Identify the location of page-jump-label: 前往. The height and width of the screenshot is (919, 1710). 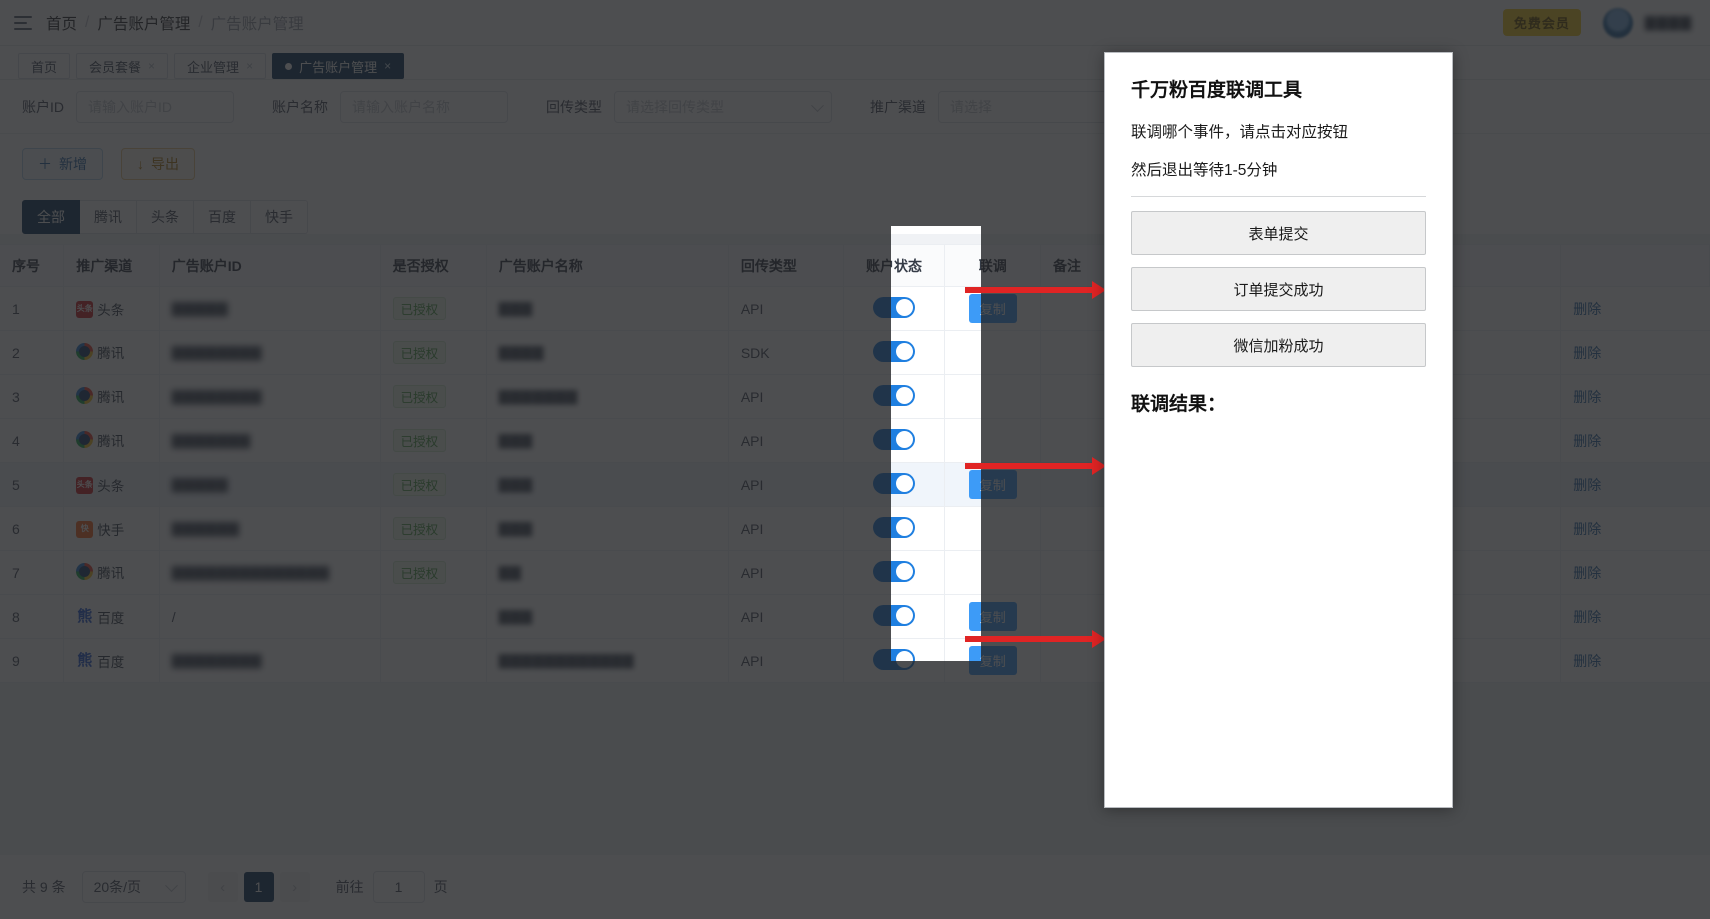
(349, 887).